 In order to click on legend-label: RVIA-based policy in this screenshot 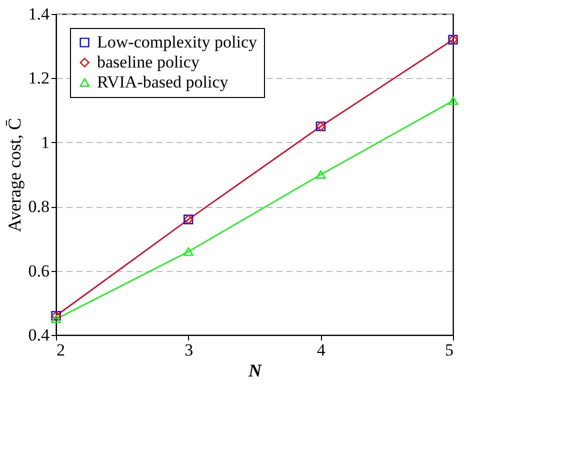, I will do `click(163, 82)`.